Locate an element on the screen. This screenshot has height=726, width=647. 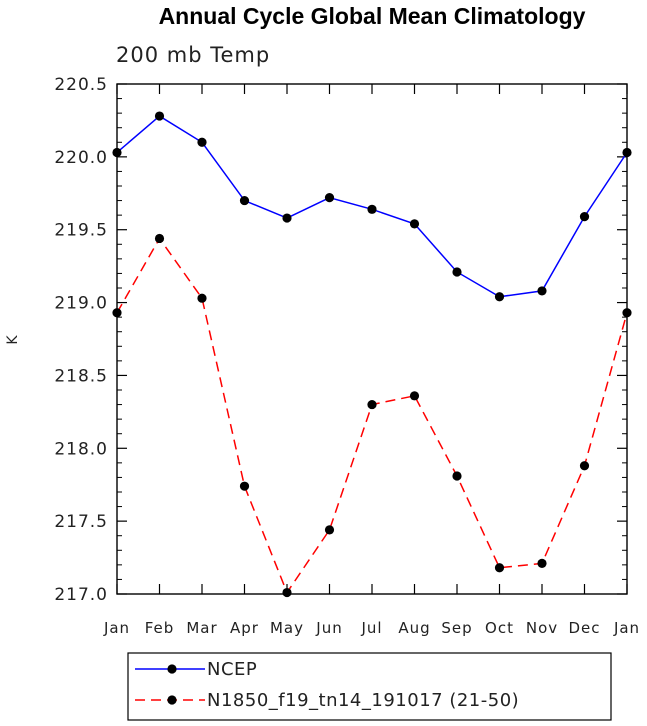
x-tick-label: Mar is located at coordinates (201, 628).